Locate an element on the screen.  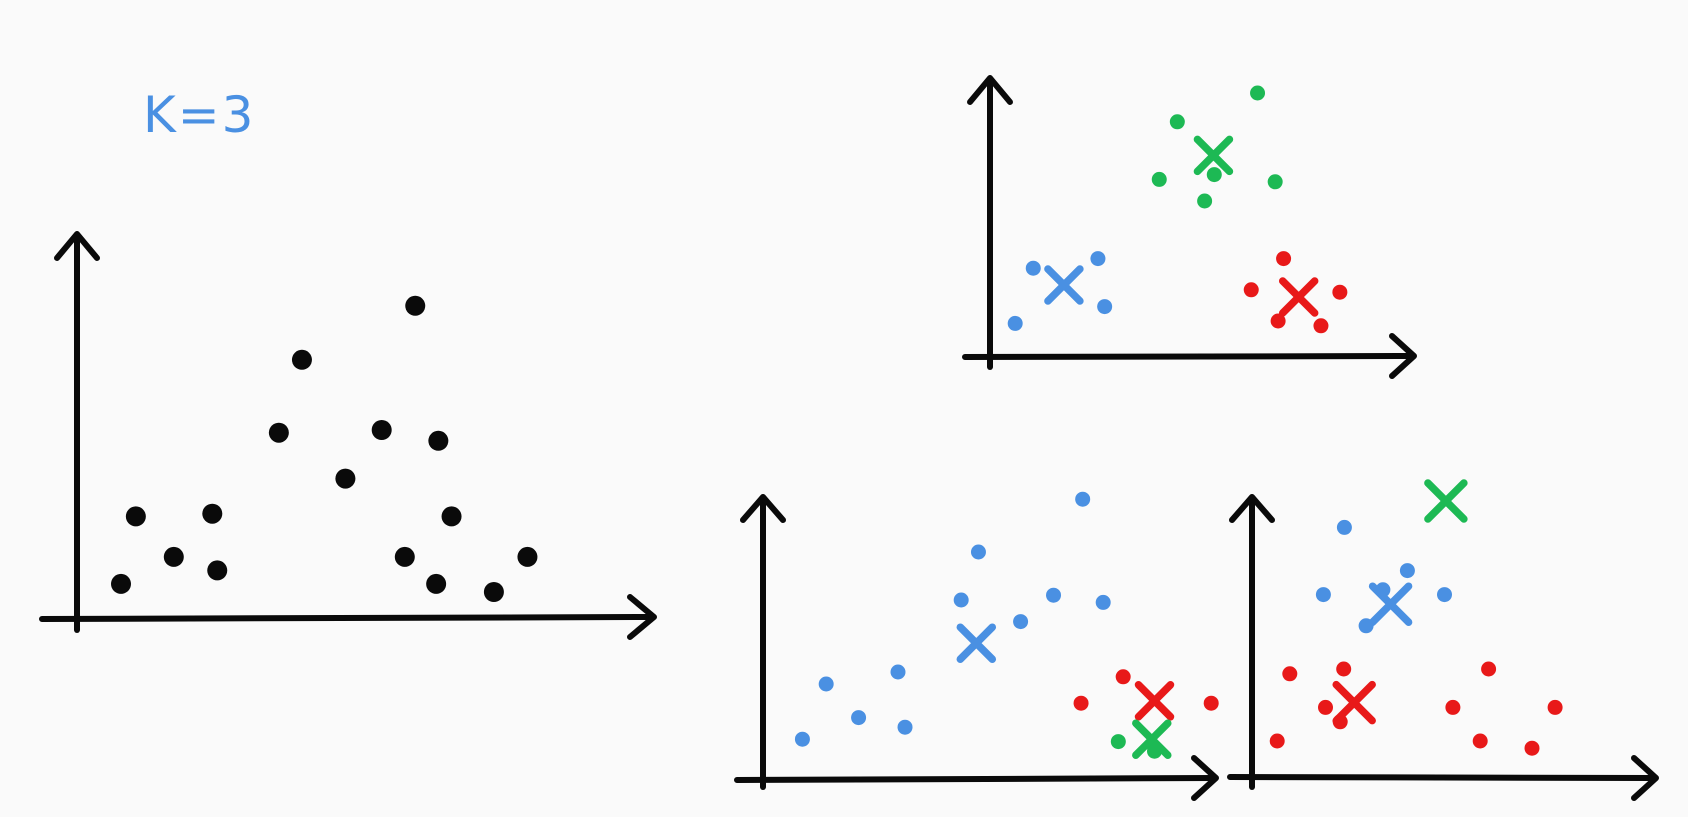
panel-good-clustering is located at coordinates (1189, 227).